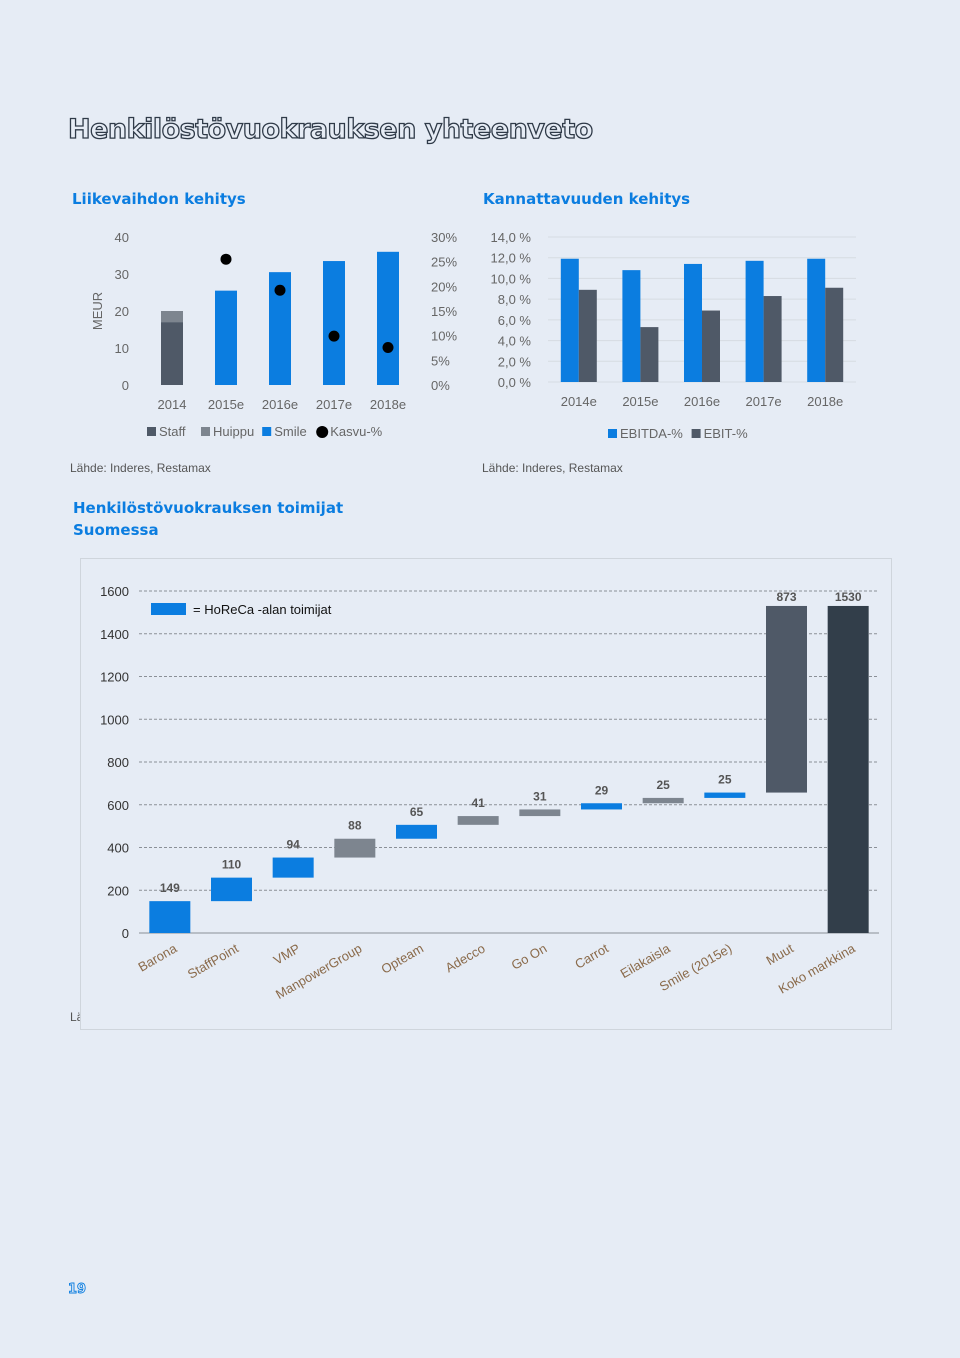 This screenshot has width=960, height=1358. Describe the element at coordinates (515, 320) in the screenshot. I see `y-tick-label: 6,0 %` at that location.